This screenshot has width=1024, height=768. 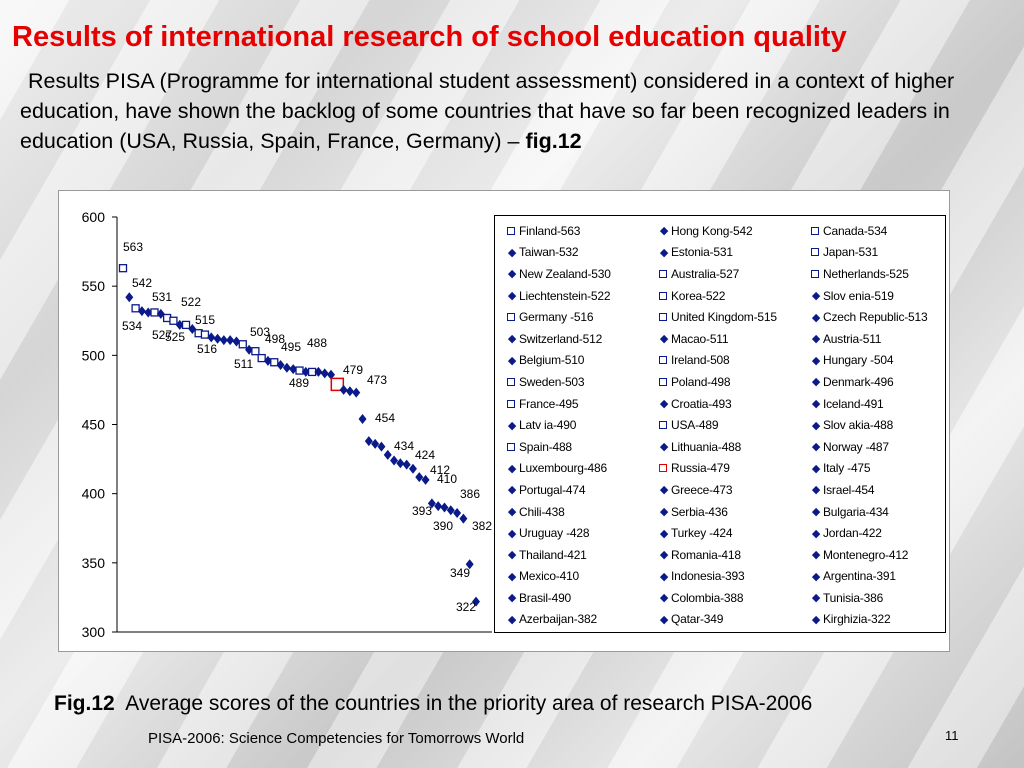 I want to click on legend-label: Luxembourg-486, so click(x=563, y=468).